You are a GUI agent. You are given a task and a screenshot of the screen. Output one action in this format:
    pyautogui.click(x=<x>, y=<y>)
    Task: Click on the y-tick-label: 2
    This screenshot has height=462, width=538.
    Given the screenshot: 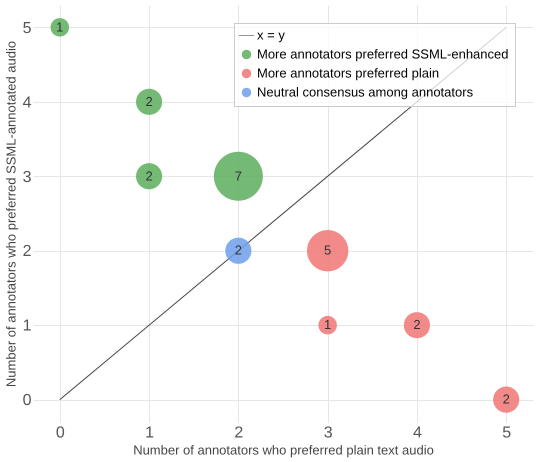 What is the action you would take?
    pyautogui.click(x=27, y=251)
    